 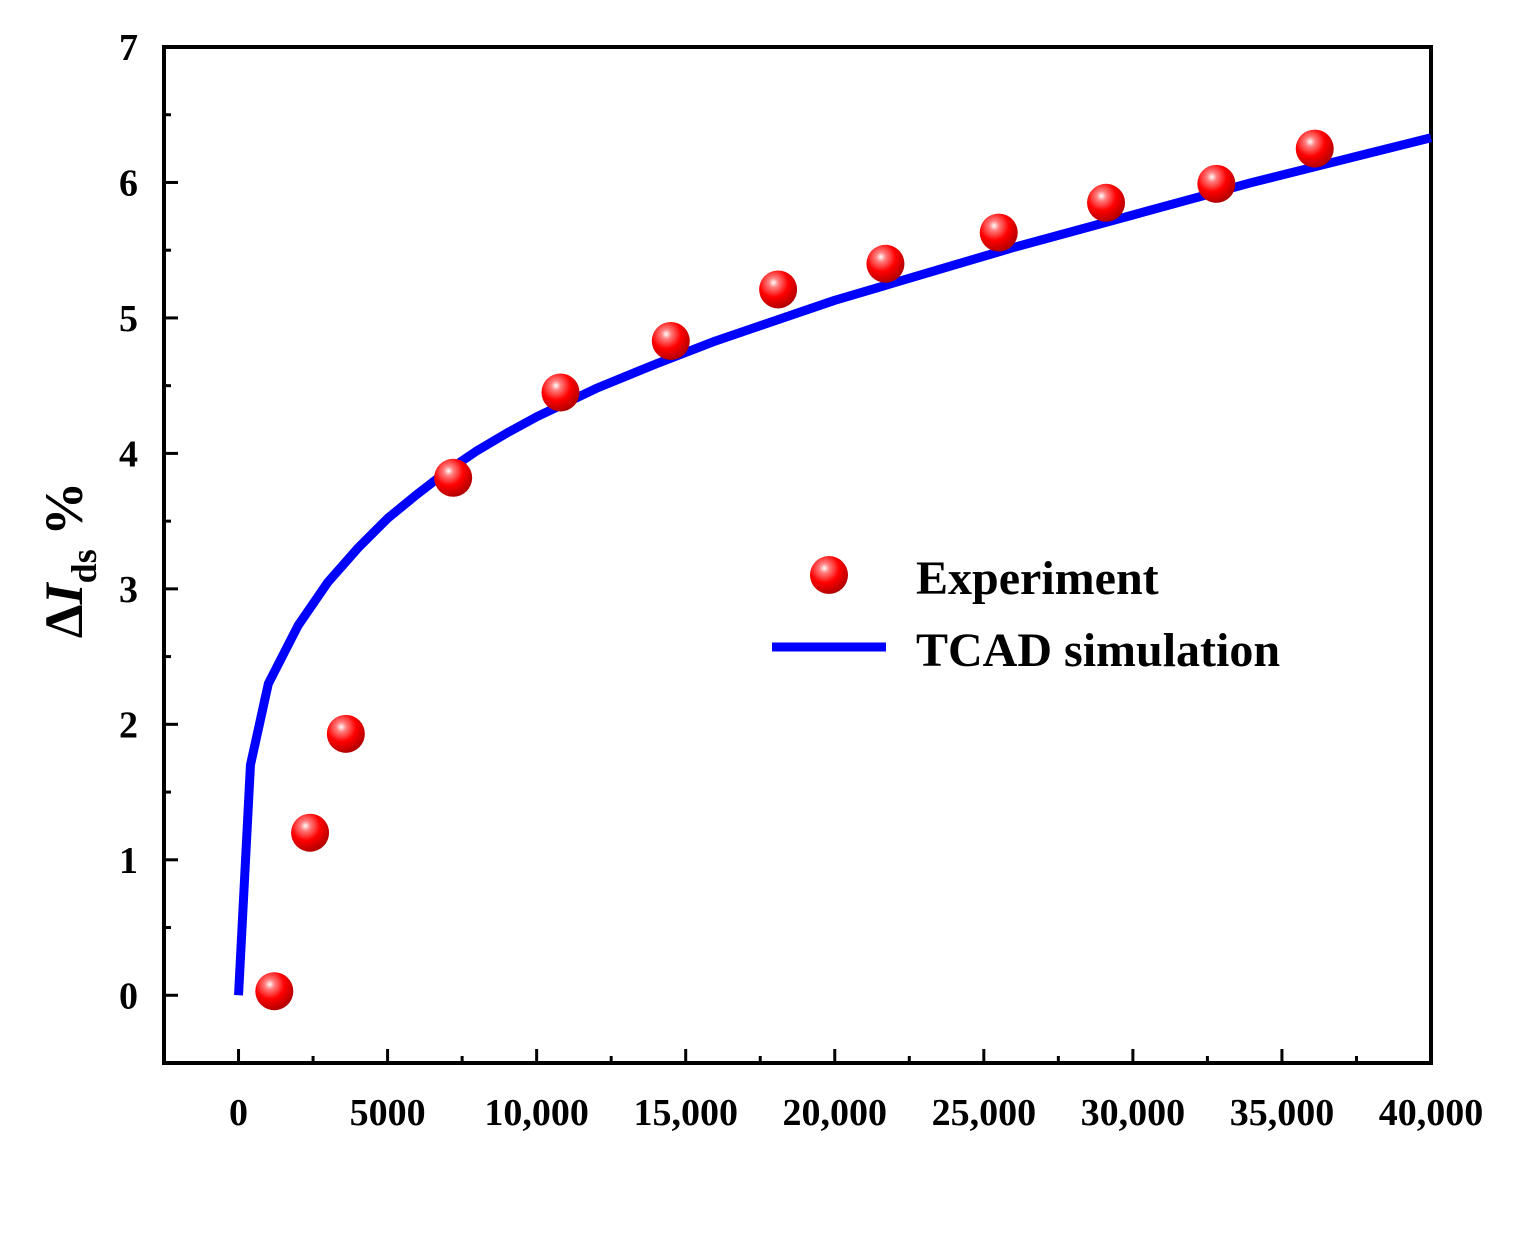 What do you see at coordinates (128, 319) in the screenshot?
I see `y-tick-label: 5` at bounding box center [128, 319].